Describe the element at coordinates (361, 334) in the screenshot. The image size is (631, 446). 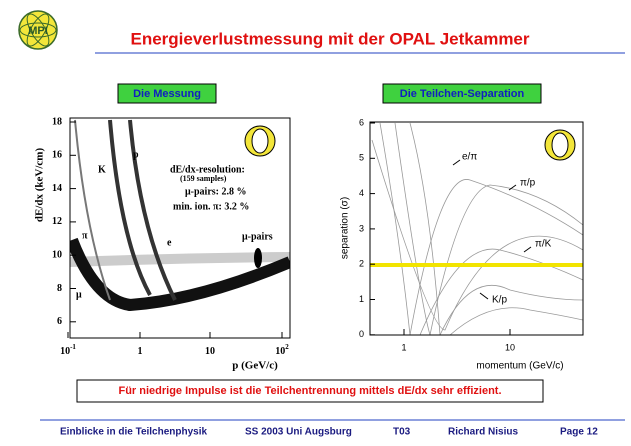
I see `y-tick-label: 0` at that location.